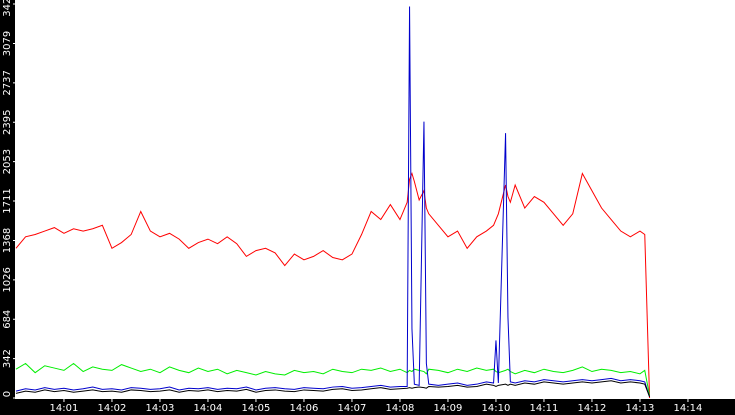  Describe the element at coordinates (448, 408) in the screenshot. I see `x-tick-label: 14:09` at that location.